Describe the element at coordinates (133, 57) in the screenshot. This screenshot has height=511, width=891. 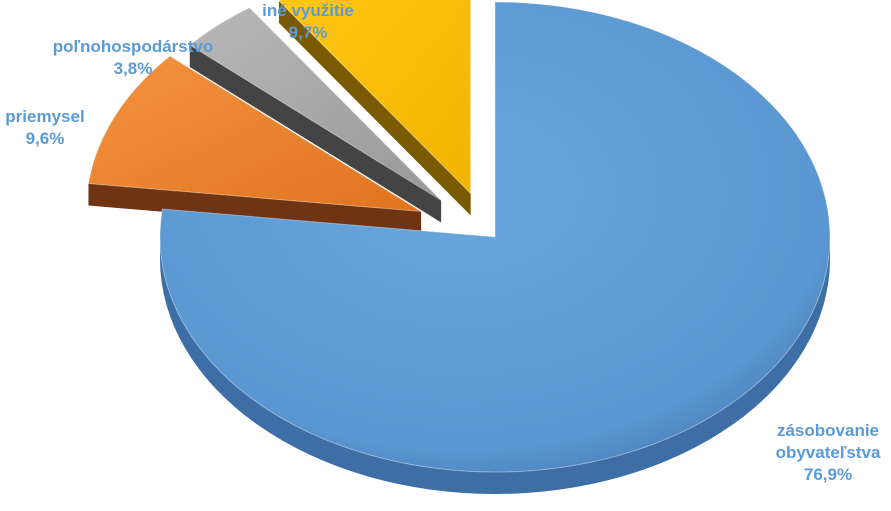
I see `slice-label: poľnohospodárstvo 3,8%` at that location.